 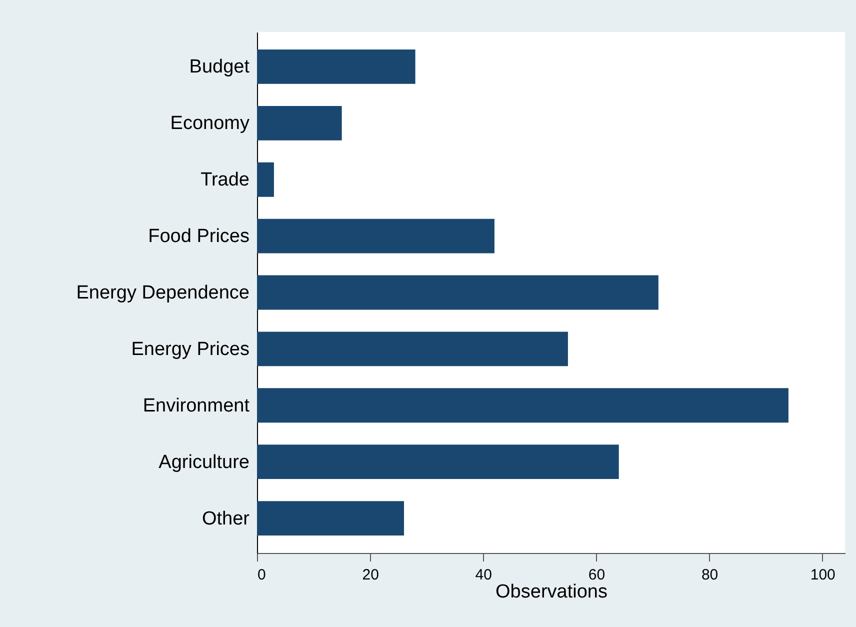 I want to click on x-tick-label: 0, so click(x=262, y=575).